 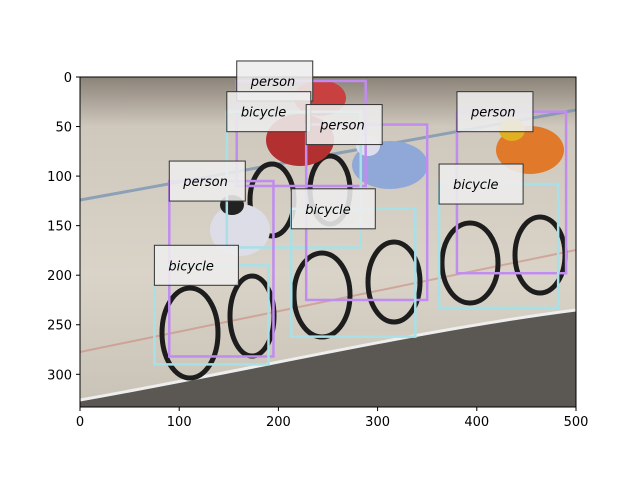 What do you see at coordinates (278, 422) in the screenshot?
I see `x-tick-label: 200` at bounding box center [278, 422].